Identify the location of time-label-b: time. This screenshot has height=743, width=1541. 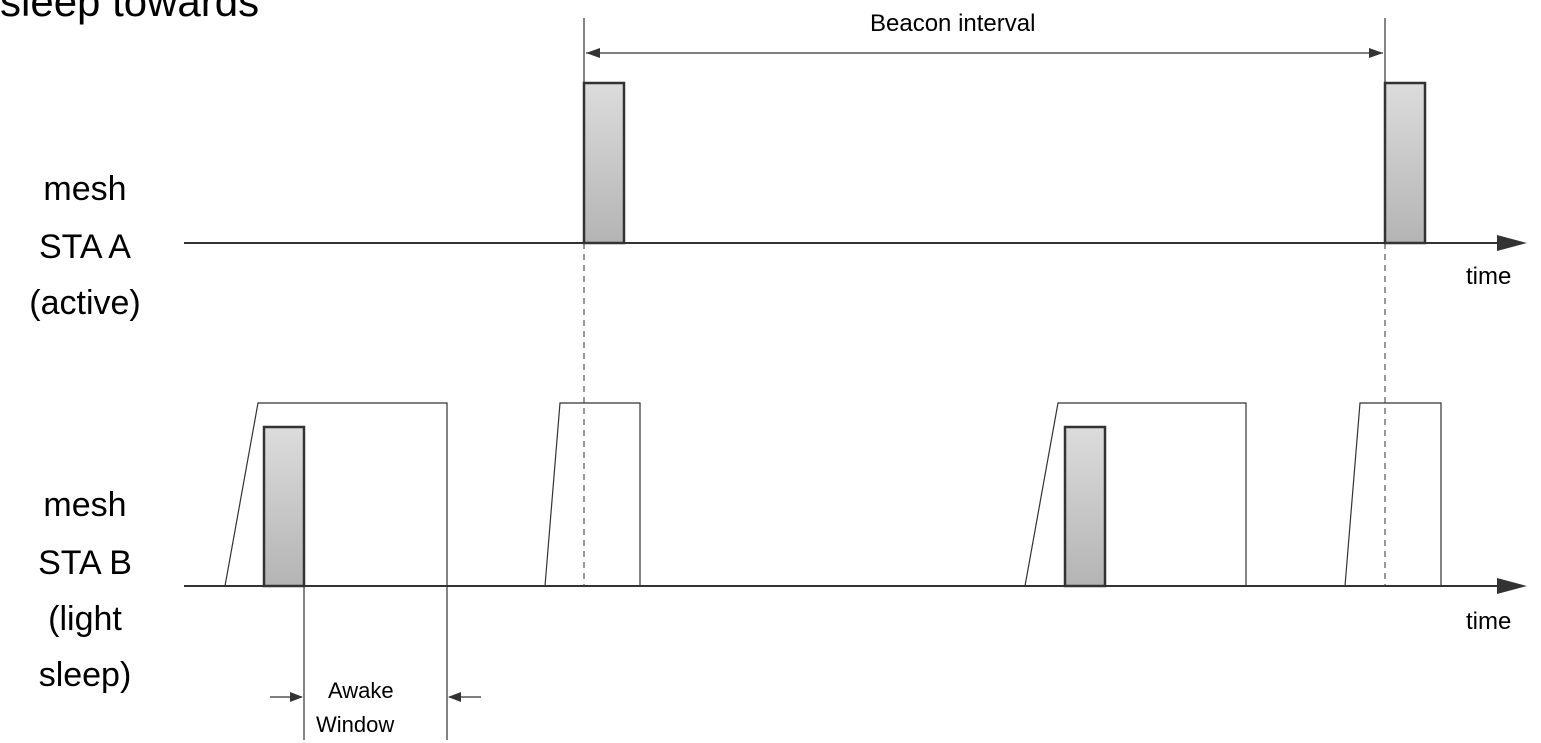
(1489, 621).